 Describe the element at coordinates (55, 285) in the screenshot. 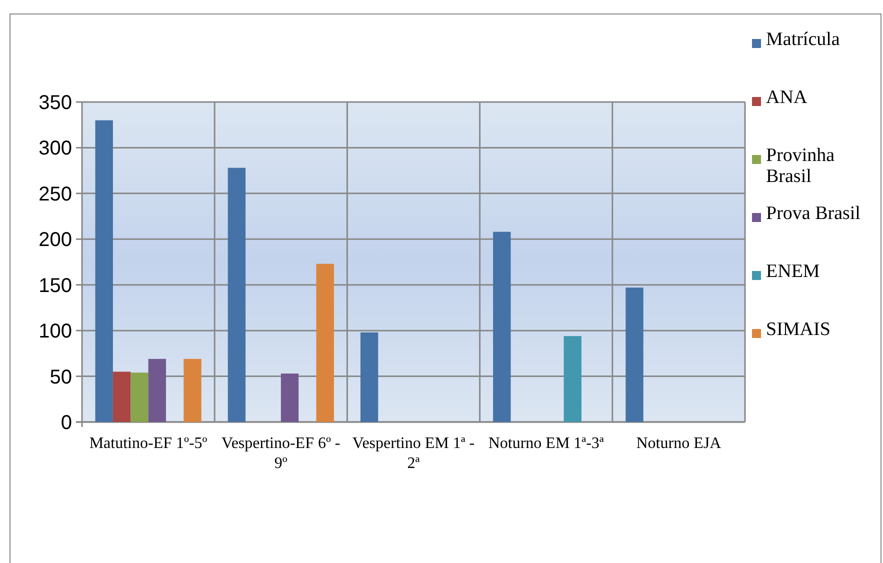

I see `y-tick-label: 150` at that location.